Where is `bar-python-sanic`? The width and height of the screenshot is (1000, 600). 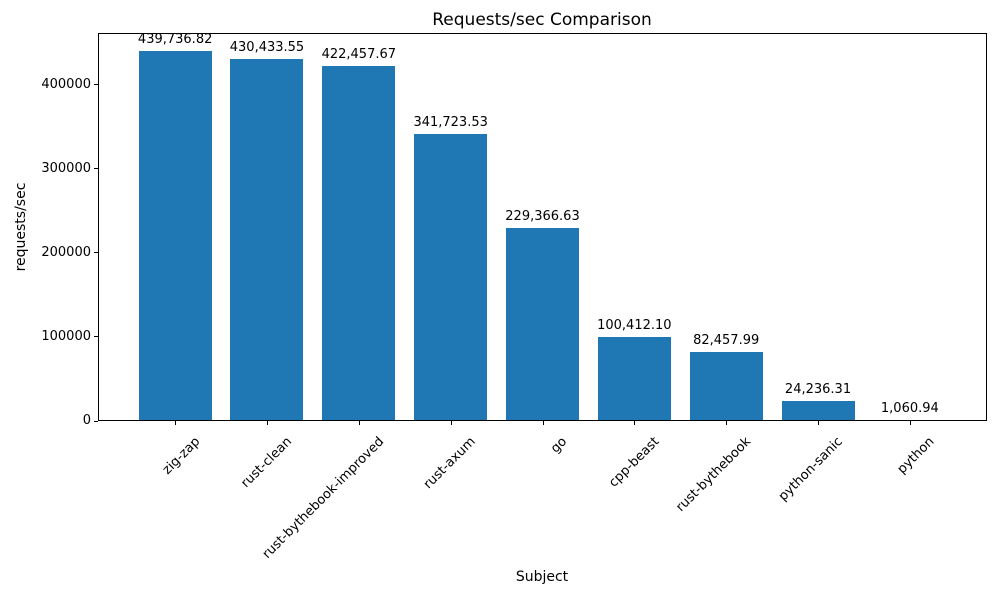
bar-python-sanic is located at coordinates (818, 410).